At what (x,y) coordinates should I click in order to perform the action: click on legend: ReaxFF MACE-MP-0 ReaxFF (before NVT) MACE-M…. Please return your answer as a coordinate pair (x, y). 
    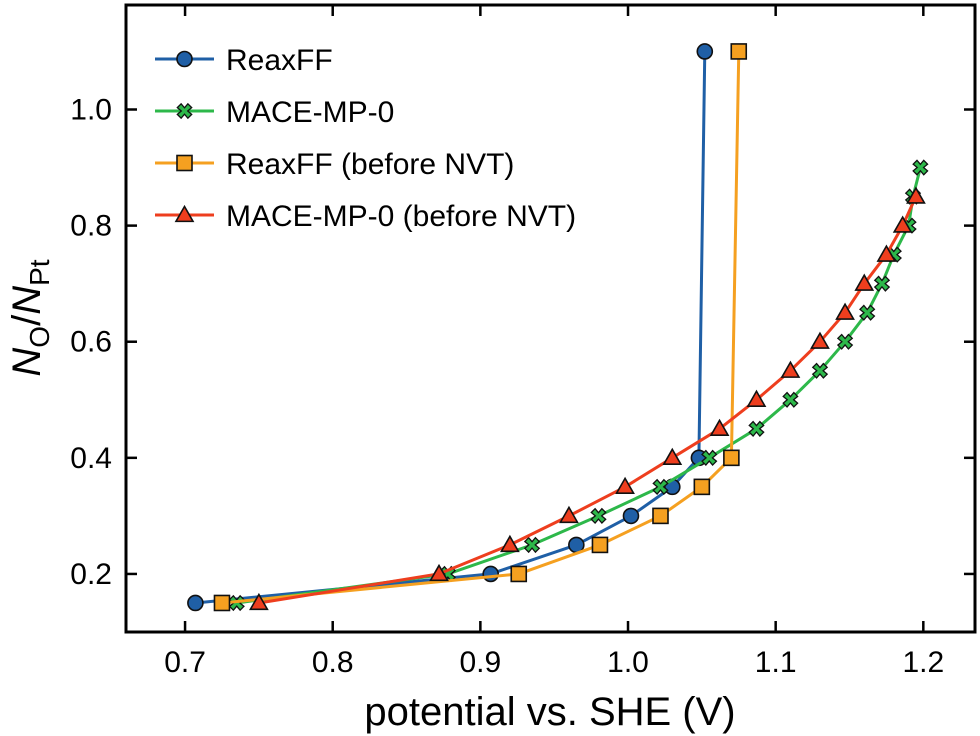
    Looking at the image, I should click on (365, 138).